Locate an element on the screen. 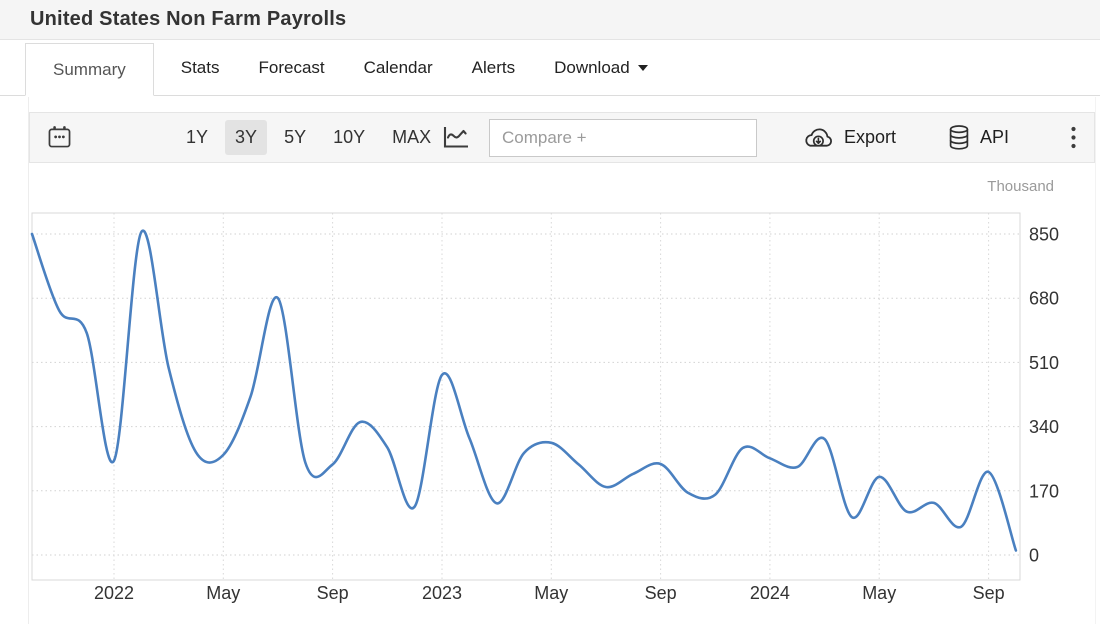 The width and height of the screenshot is (1100, 629). more-options-button is located at coordinates (1073, 137).